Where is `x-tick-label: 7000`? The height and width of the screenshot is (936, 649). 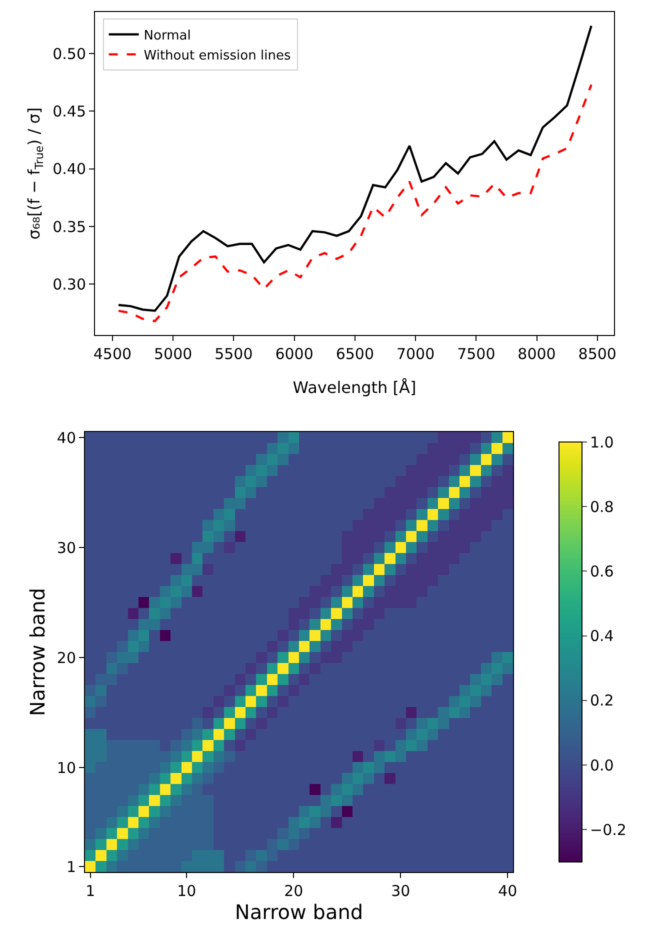
x-tick-label: 7000 is located at coordinates (415, 354).